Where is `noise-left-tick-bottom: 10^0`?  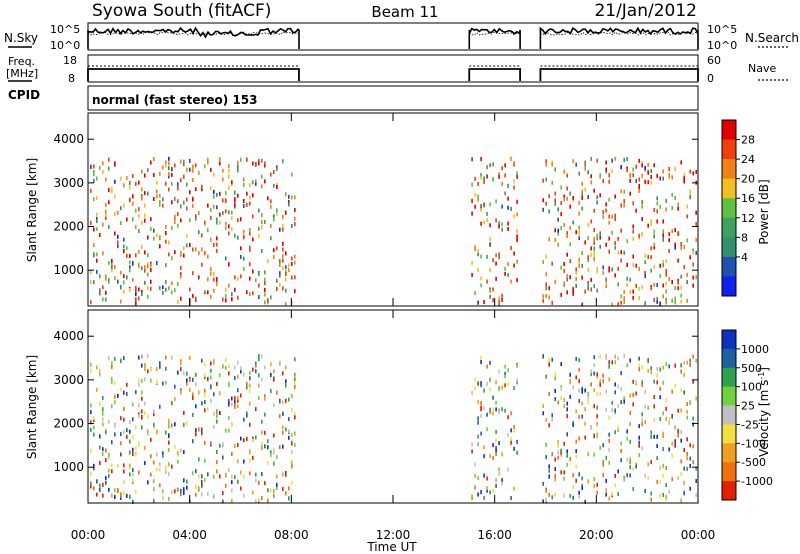 noise-left-tick-bottom: 10^0 is located at coordinates (65, 45).